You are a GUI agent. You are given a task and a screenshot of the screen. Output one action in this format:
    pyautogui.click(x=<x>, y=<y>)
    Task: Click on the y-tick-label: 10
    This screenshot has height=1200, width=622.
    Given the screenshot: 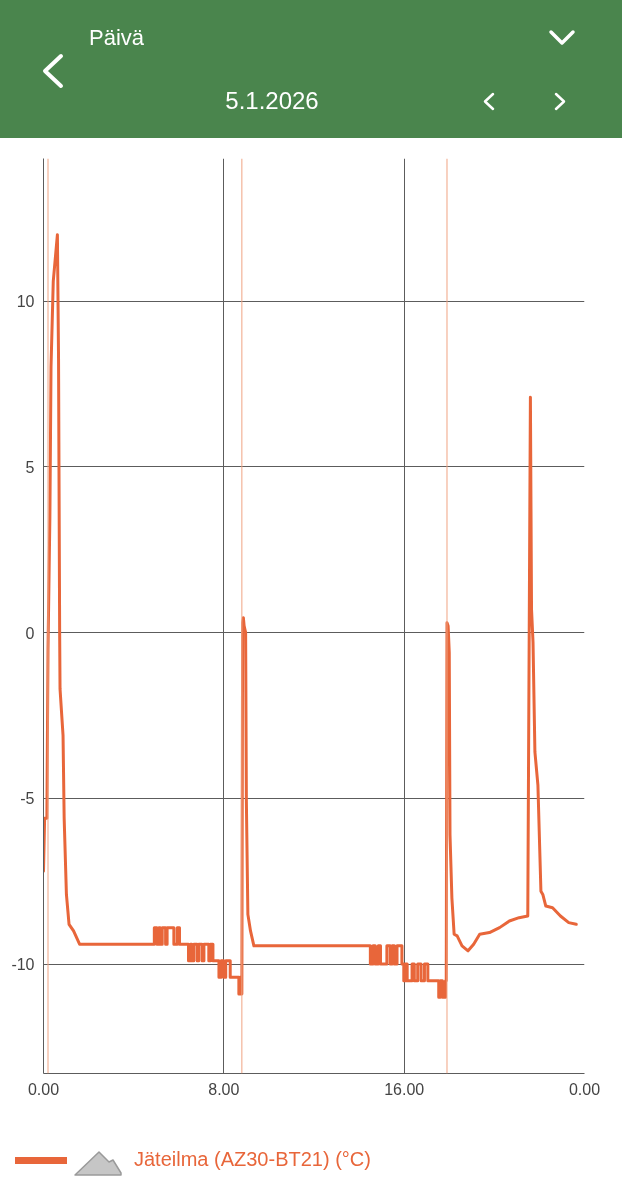 What is the action you would take?
    pyautogui.click(x=25, y=302)
    